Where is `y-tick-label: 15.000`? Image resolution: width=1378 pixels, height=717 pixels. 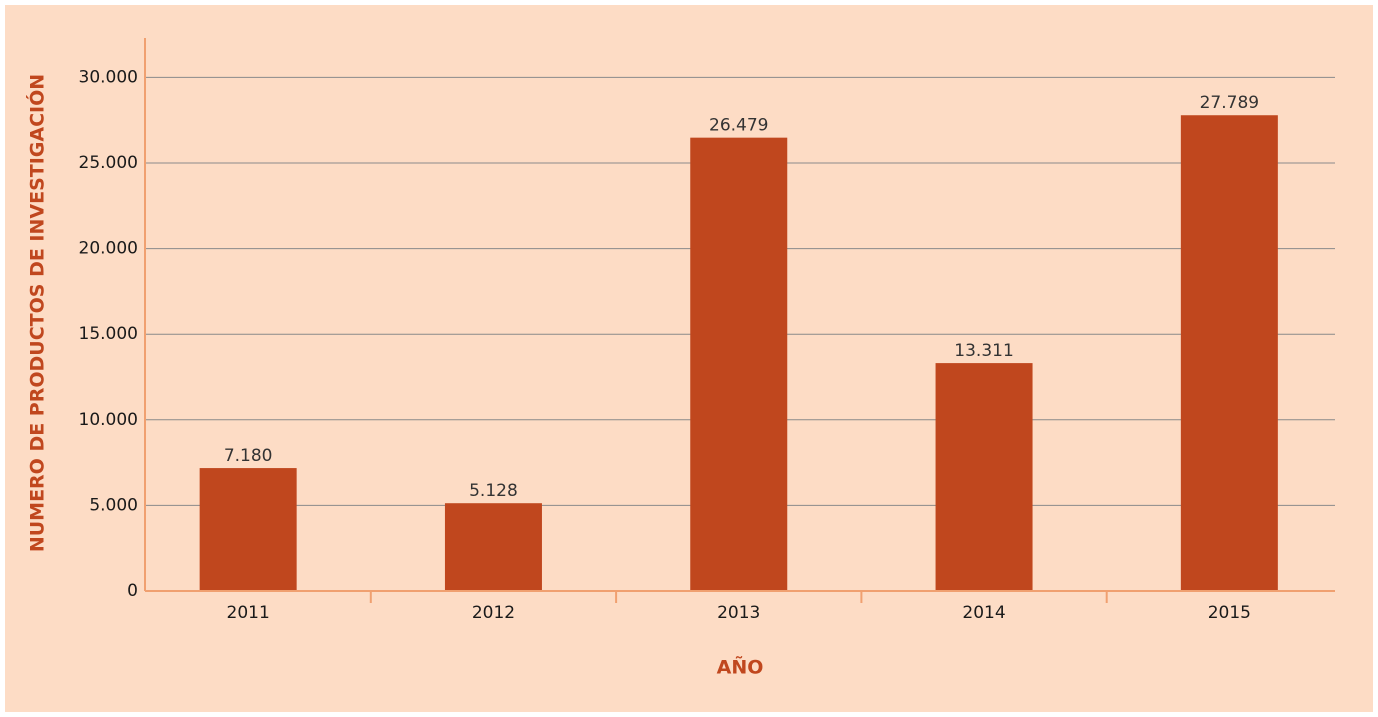 y-tick-label: 15.000 is located at coordinates (108, 334).